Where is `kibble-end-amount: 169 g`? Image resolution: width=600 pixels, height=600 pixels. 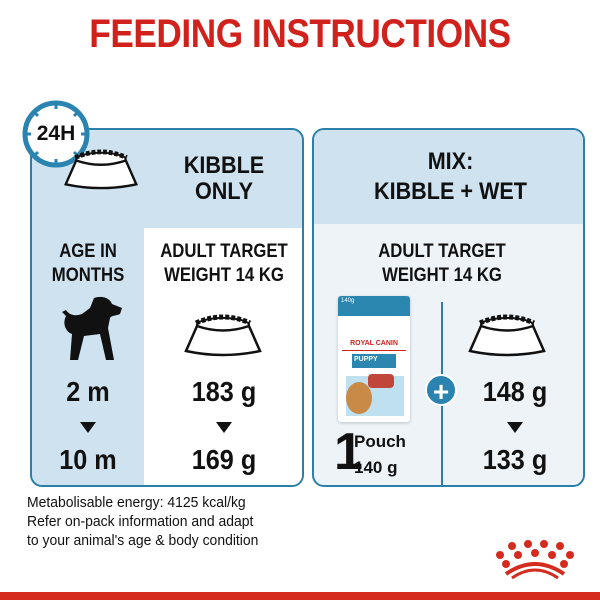 kibble-end-amount: 169 g is located at coordinates (224, 459).